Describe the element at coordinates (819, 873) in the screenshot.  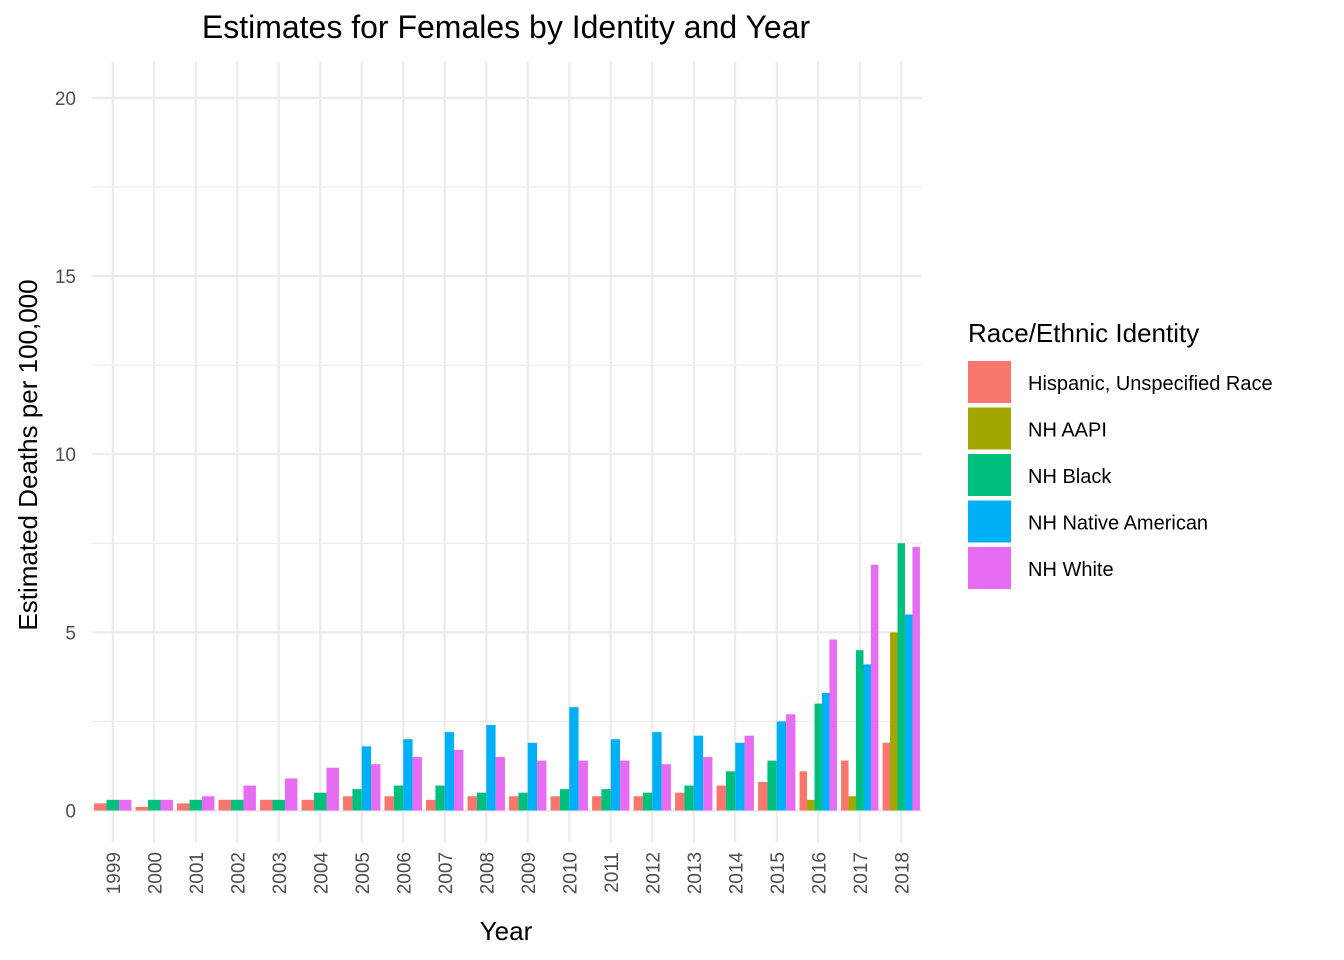
I see `x-tick-label: 2016` at that location.